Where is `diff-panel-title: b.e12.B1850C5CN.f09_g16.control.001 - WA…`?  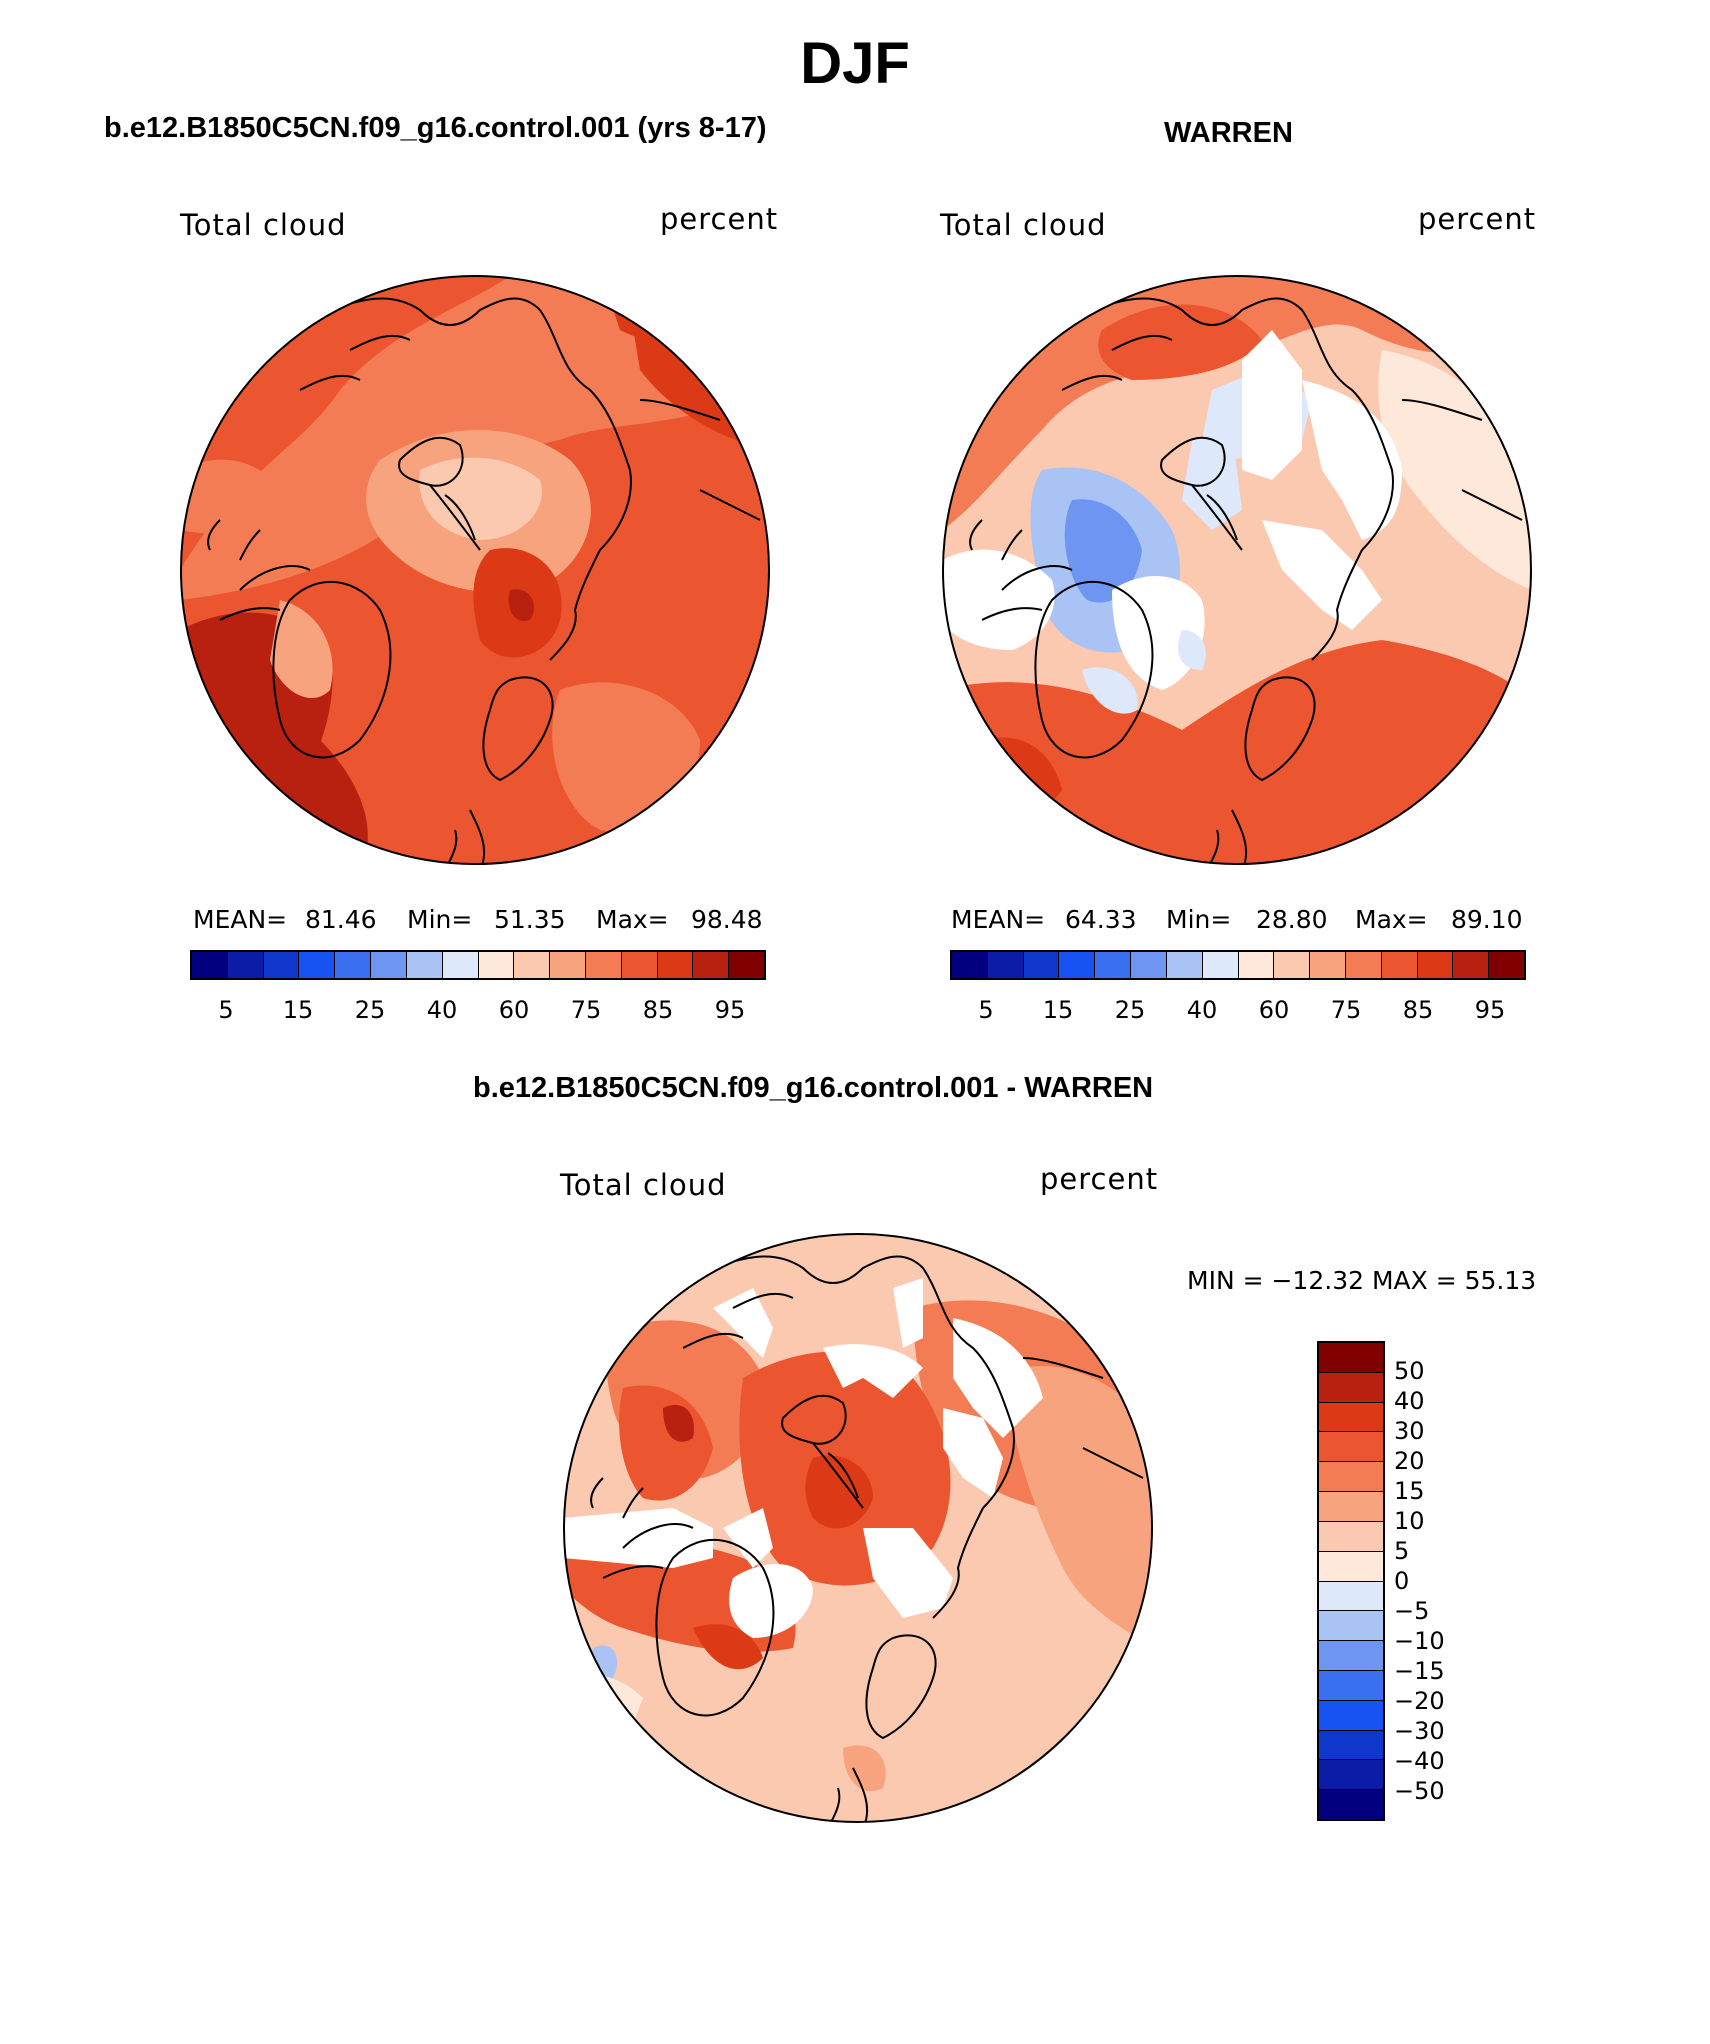
diff-panel-title: b.e12.B1850C5CN.f09_g16.control.001 - WA… is located at coordinates (813, 1088).